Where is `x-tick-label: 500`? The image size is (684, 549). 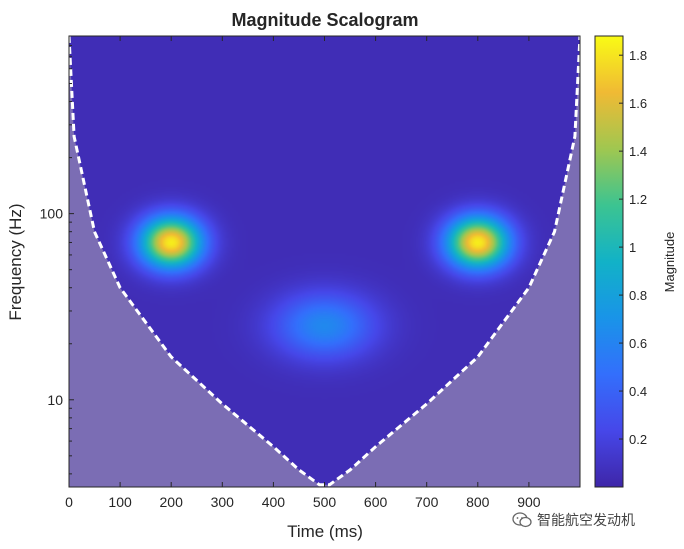
x-tick-label: 500 is located at coordinates (325, 502).